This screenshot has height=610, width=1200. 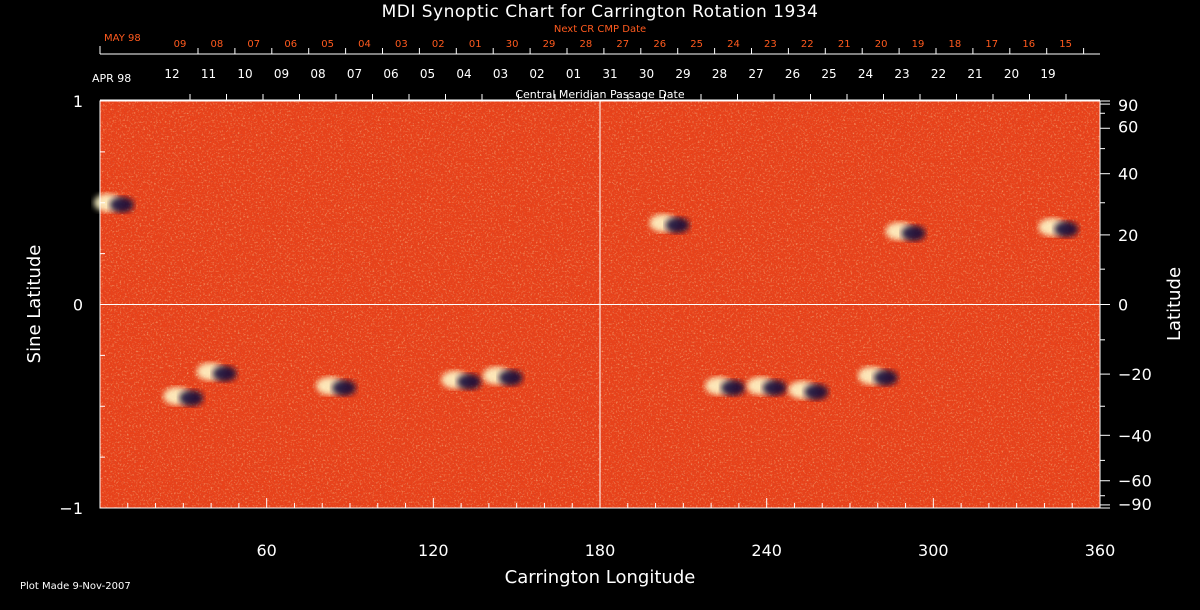 What do you see at coordinates (881, 44) in the screenshot?
I see `next-cr-date-label: 20` at bounding box center [881, 44].